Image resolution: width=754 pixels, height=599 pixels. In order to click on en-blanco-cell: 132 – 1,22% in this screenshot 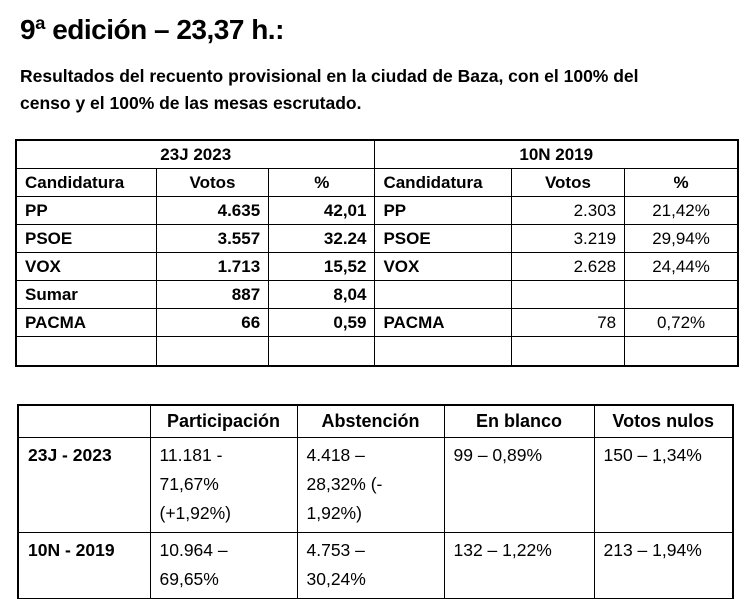, I will do `click(519, 565)`.